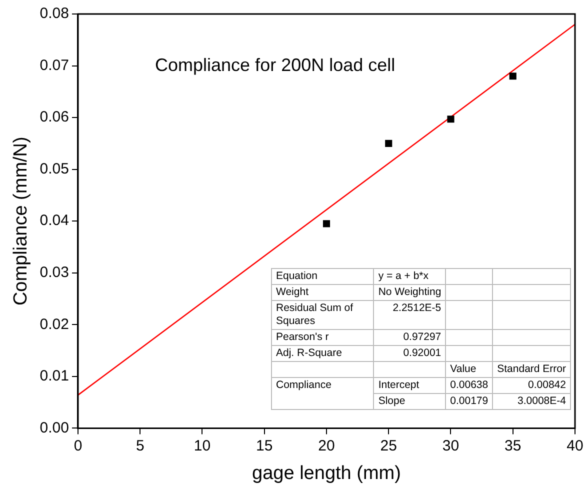  I want to click on annotation: Slope, so click(410, 402).